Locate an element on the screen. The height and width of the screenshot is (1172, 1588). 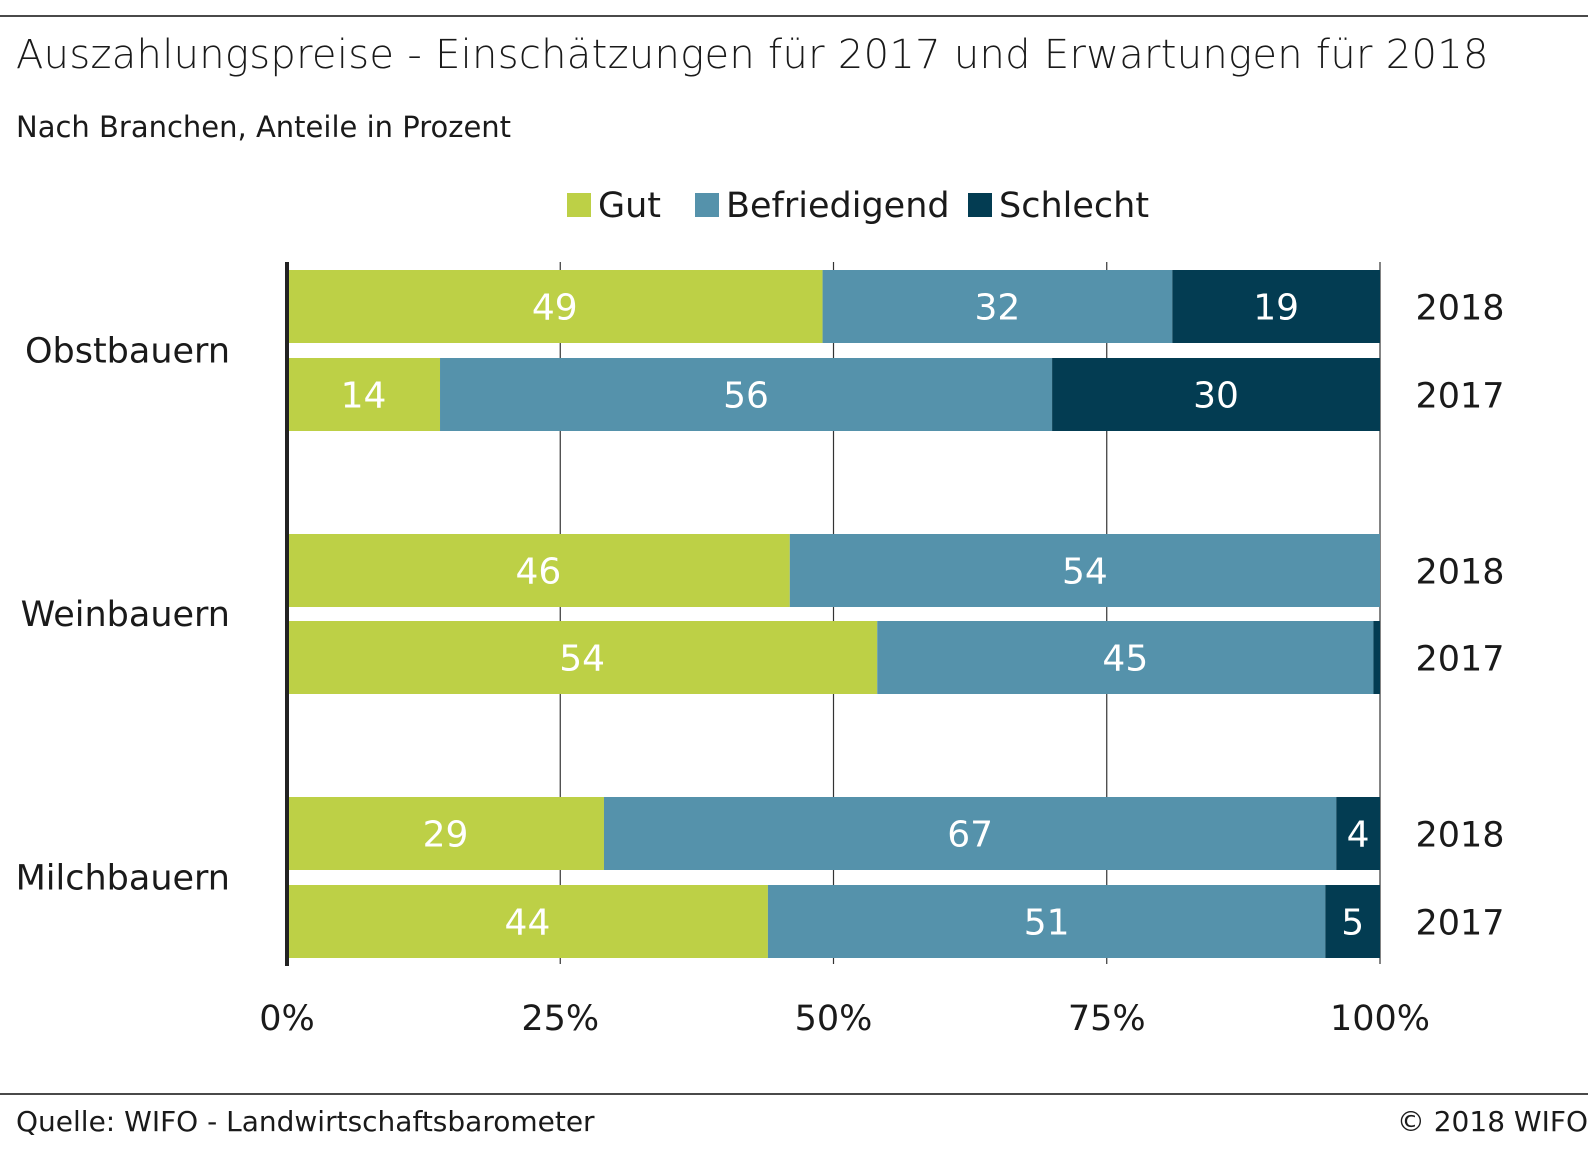
data-label: 32 is located at coordinates (998, 308).